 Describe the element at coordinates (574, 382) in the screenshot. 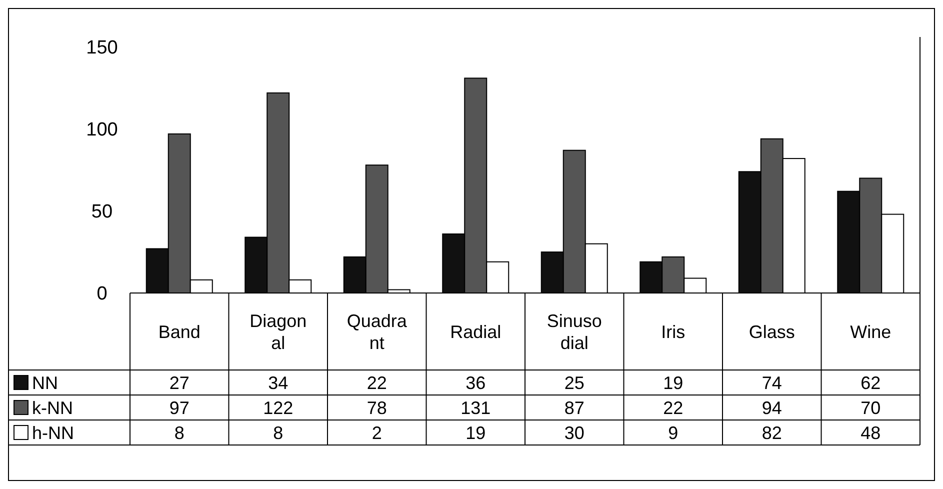

I see `data-label: 25` at that location.